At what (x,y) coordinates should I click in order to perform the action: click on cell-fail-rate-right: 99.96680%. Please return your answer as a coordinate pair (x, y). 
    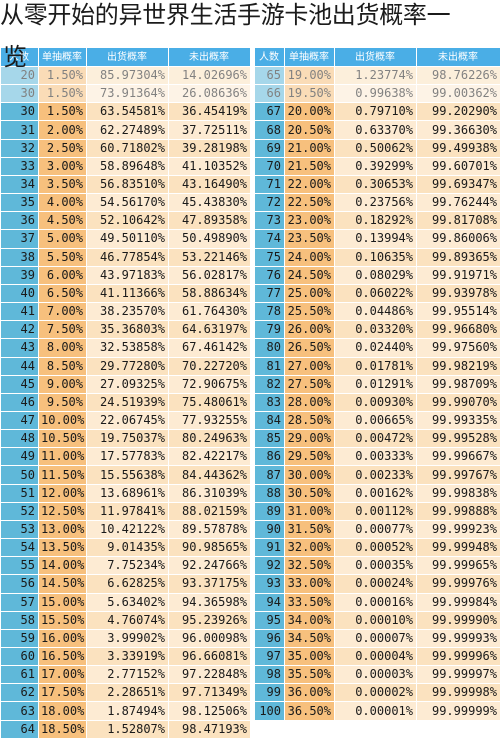
    Looking at the image, I should click on (458, 330).